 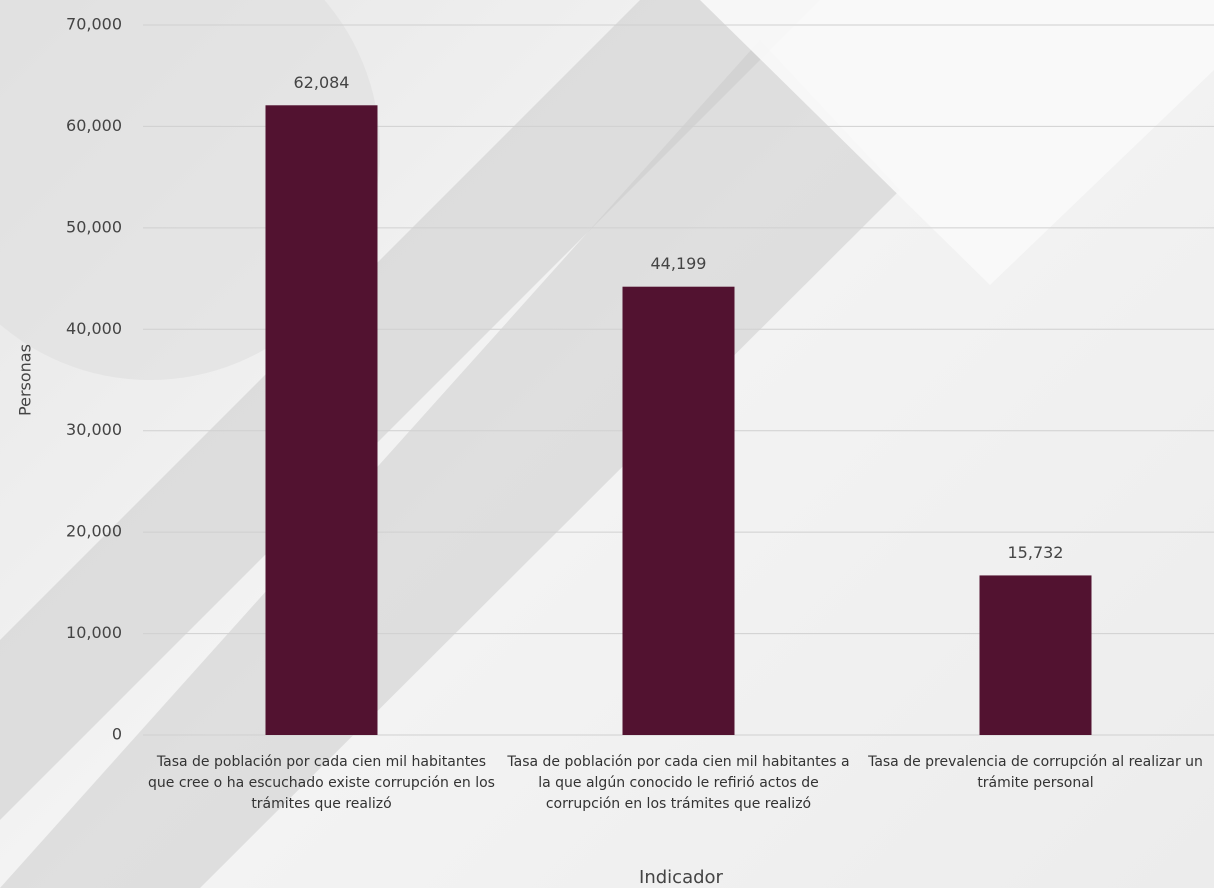 What do you see at coordinates (1036, 552) in the screenshot?
I see `data-label: 15,732` at bounding box center [1036, 552].